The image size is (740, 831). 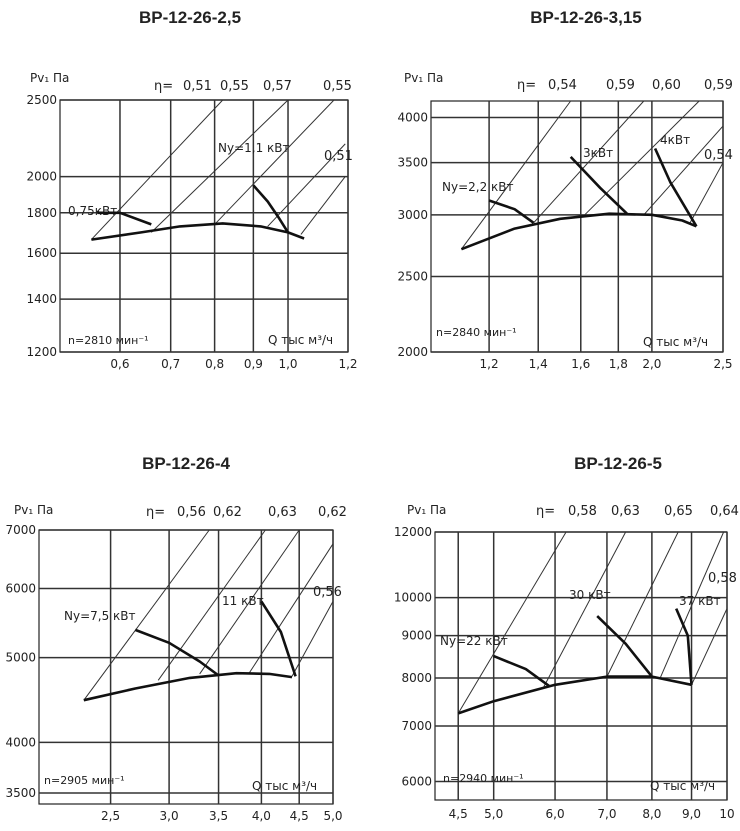 I want to click on efficiency-label: 0,63, so click(x=282, y=512).